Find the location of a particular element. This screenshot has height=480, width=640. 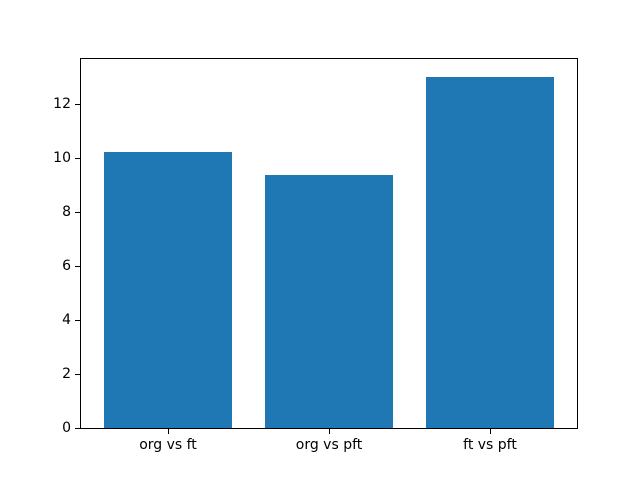

bar-ft-vs-pft is located at coordinates (490, 252).